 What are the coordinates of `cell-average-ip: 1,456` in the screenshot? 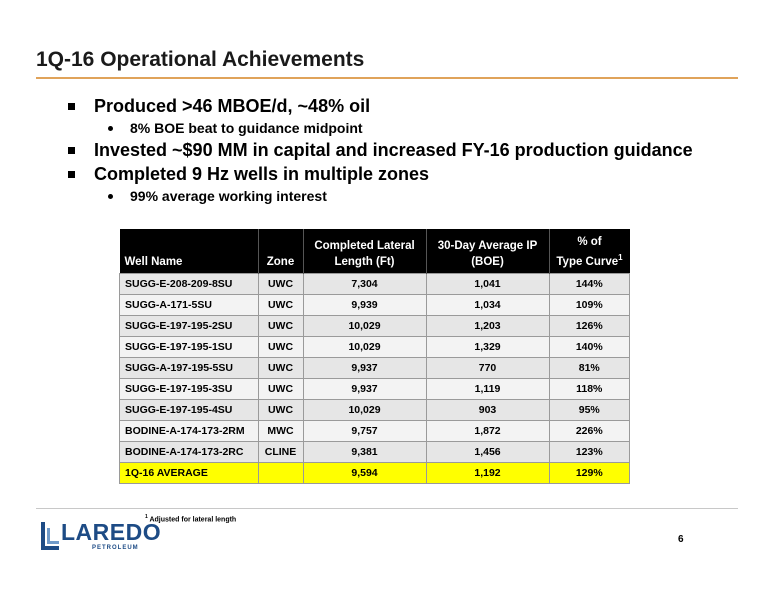 It's located at (487, 452).